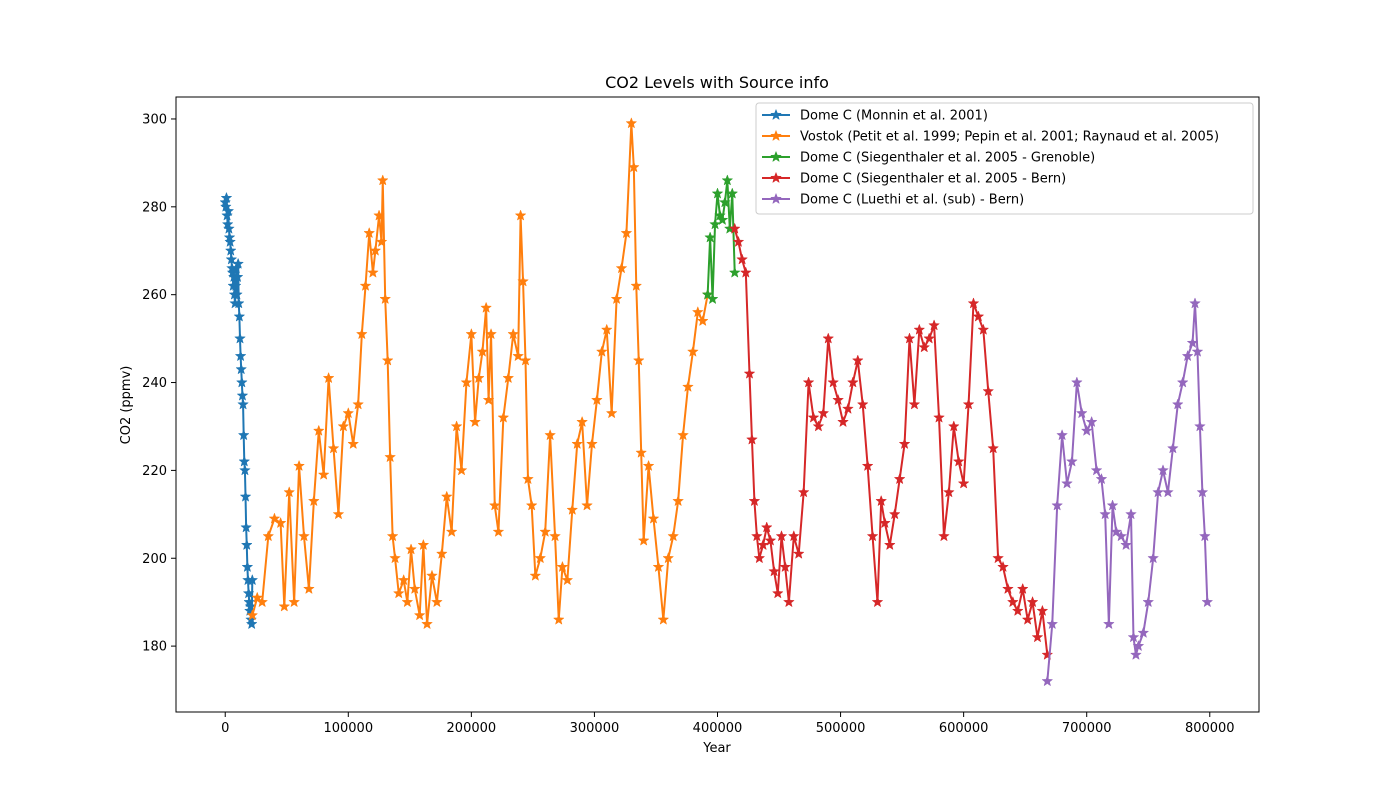 This screenshot has height=800, width=1400. I want to click on y-axis: 180 200 220 240 260 280 300, so click(159, 383).